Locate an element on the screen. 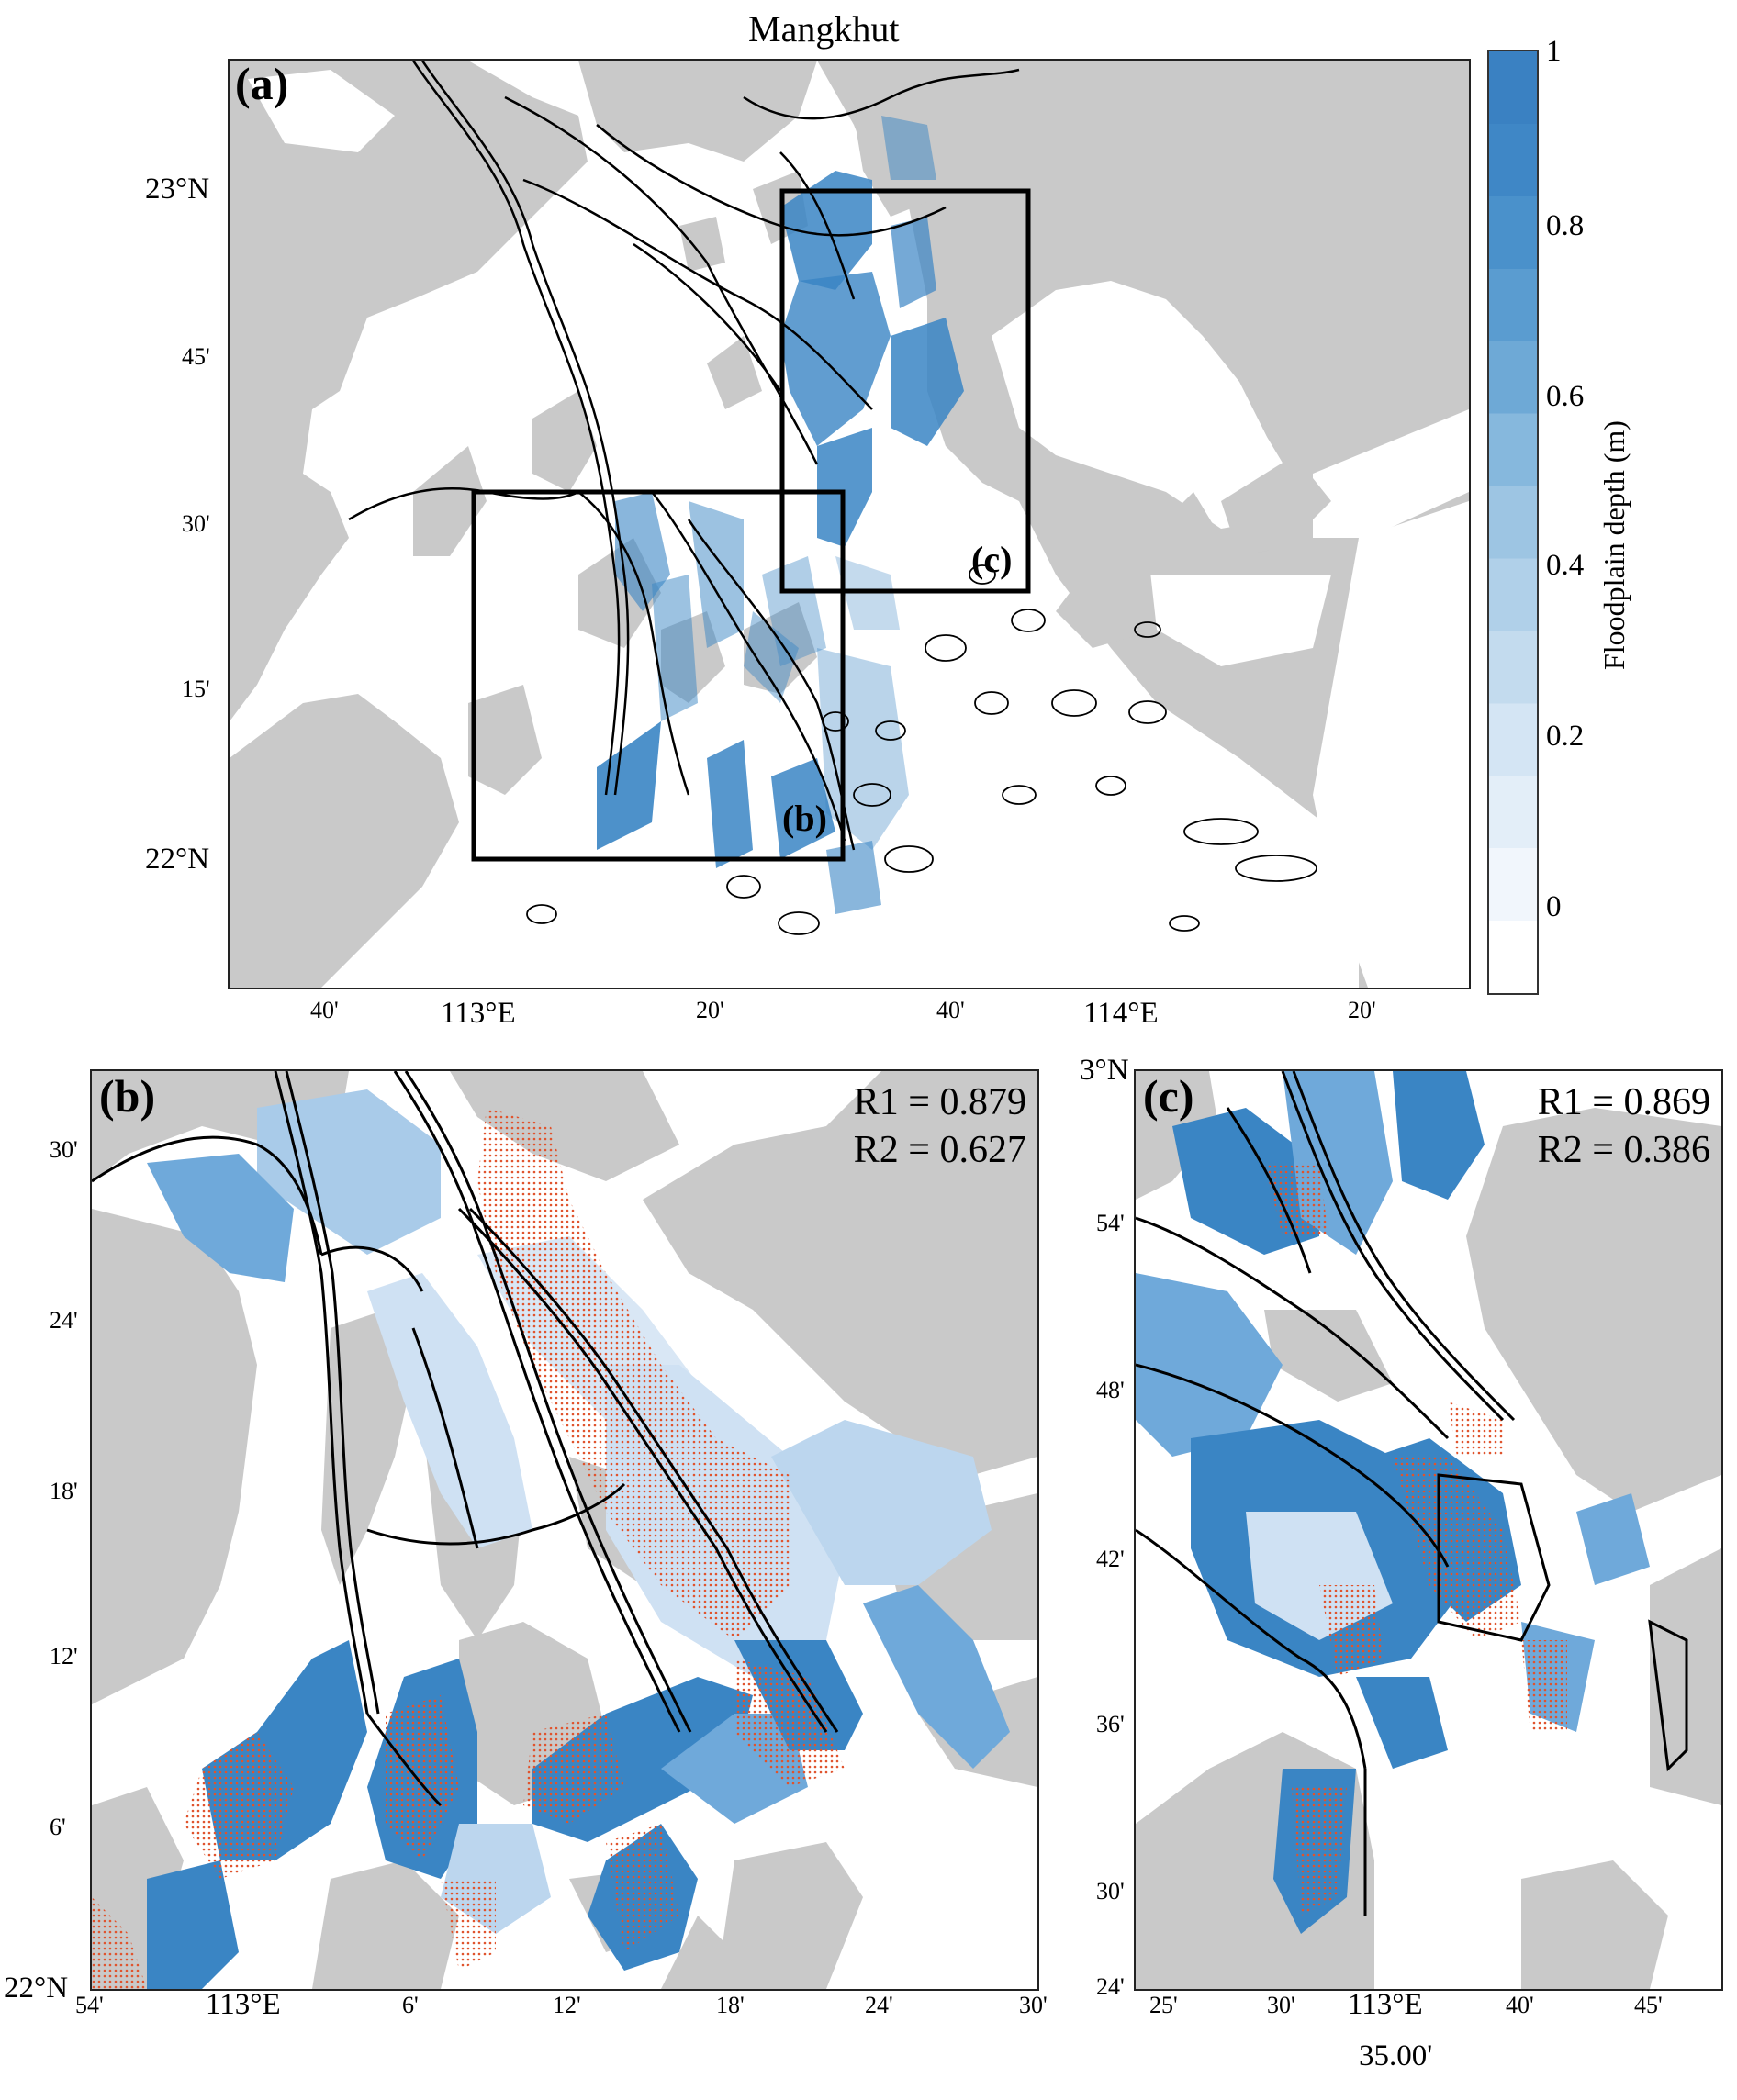 The height and width of the screenshot is (2100, 1737). cbar-tick-5: 0.2 is located at coordinates (1565, 736).